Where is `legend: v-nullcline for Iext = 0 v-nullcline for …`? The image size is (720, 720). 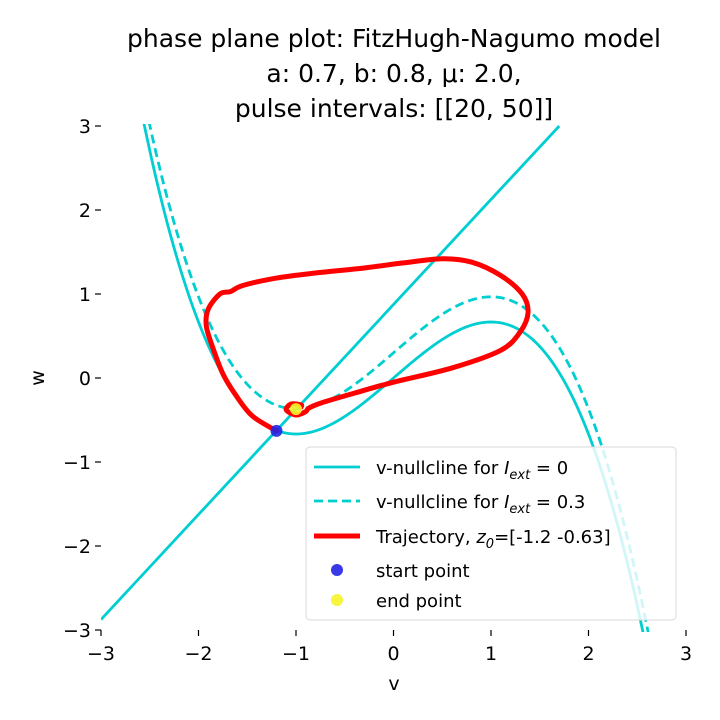
legend: v-nullcline for Iext = 0 v-nullcline for … is located at coordinates (491, 533).